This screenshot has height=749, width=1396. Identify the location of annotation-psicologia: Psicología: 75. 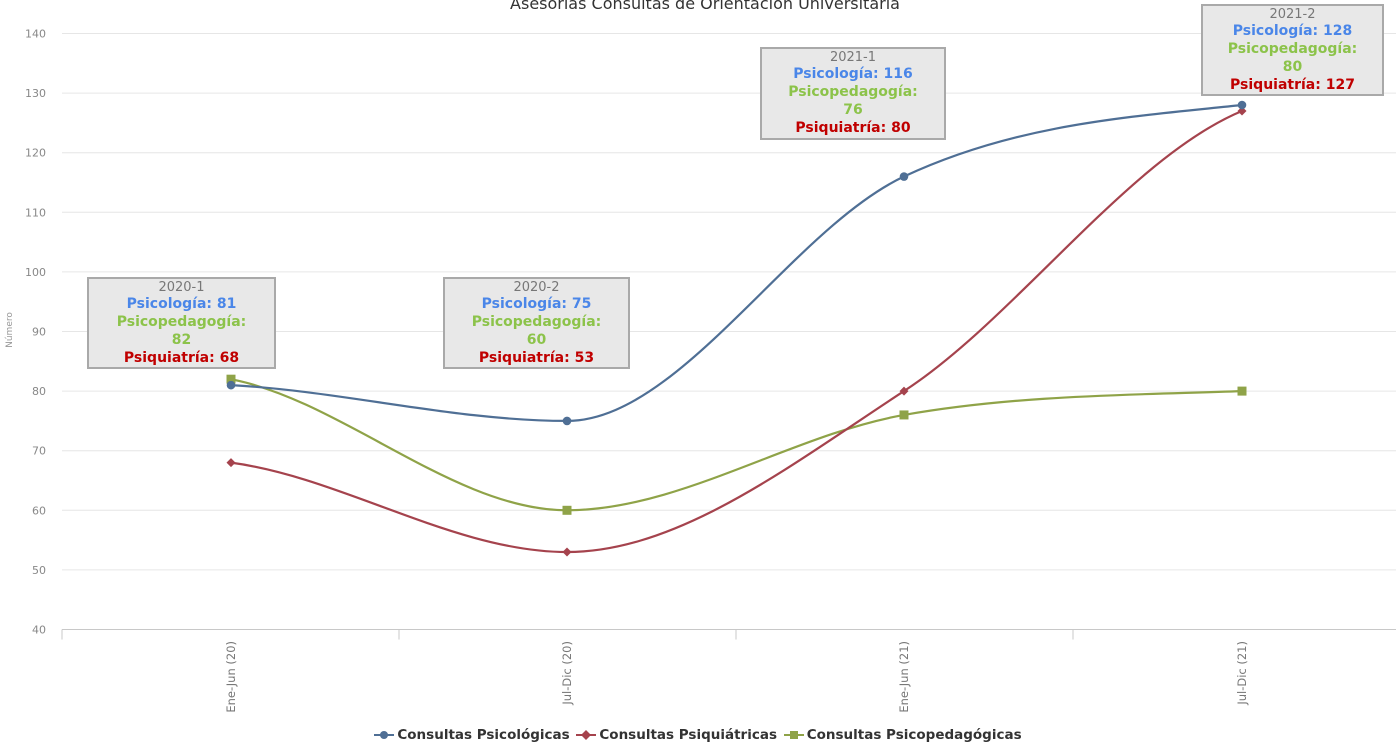
(536, 304).